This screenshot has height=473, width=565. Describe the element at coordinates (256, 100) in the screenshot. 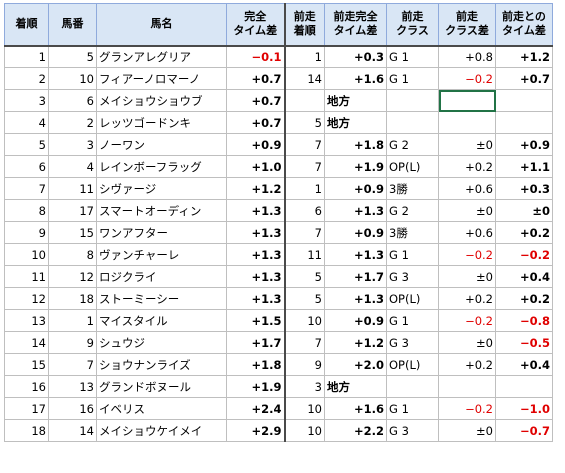

I see `cell-diff: +0.7` at that location.